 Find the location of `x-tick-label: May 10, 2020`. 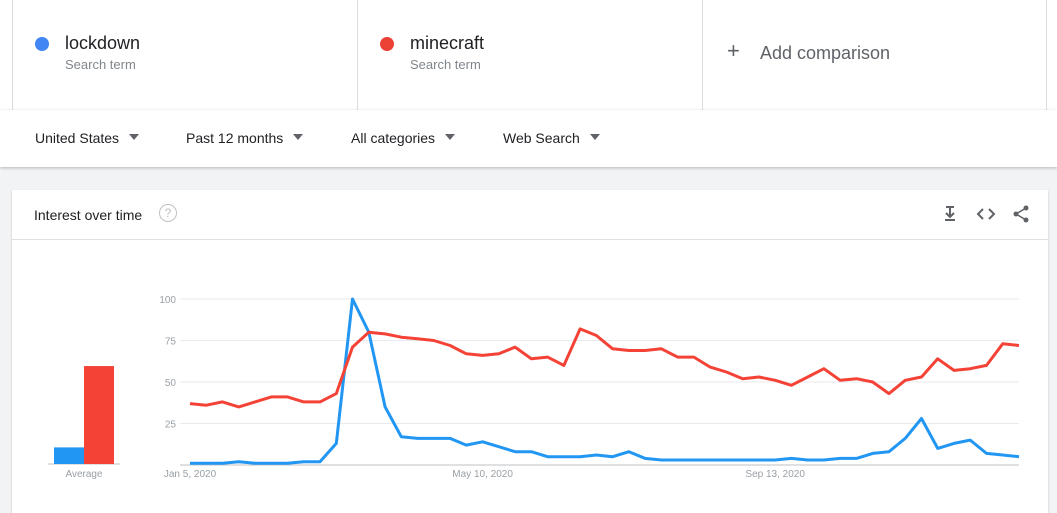

x-tick-label: May 10, 2020 is located at coordinates (482, 474).